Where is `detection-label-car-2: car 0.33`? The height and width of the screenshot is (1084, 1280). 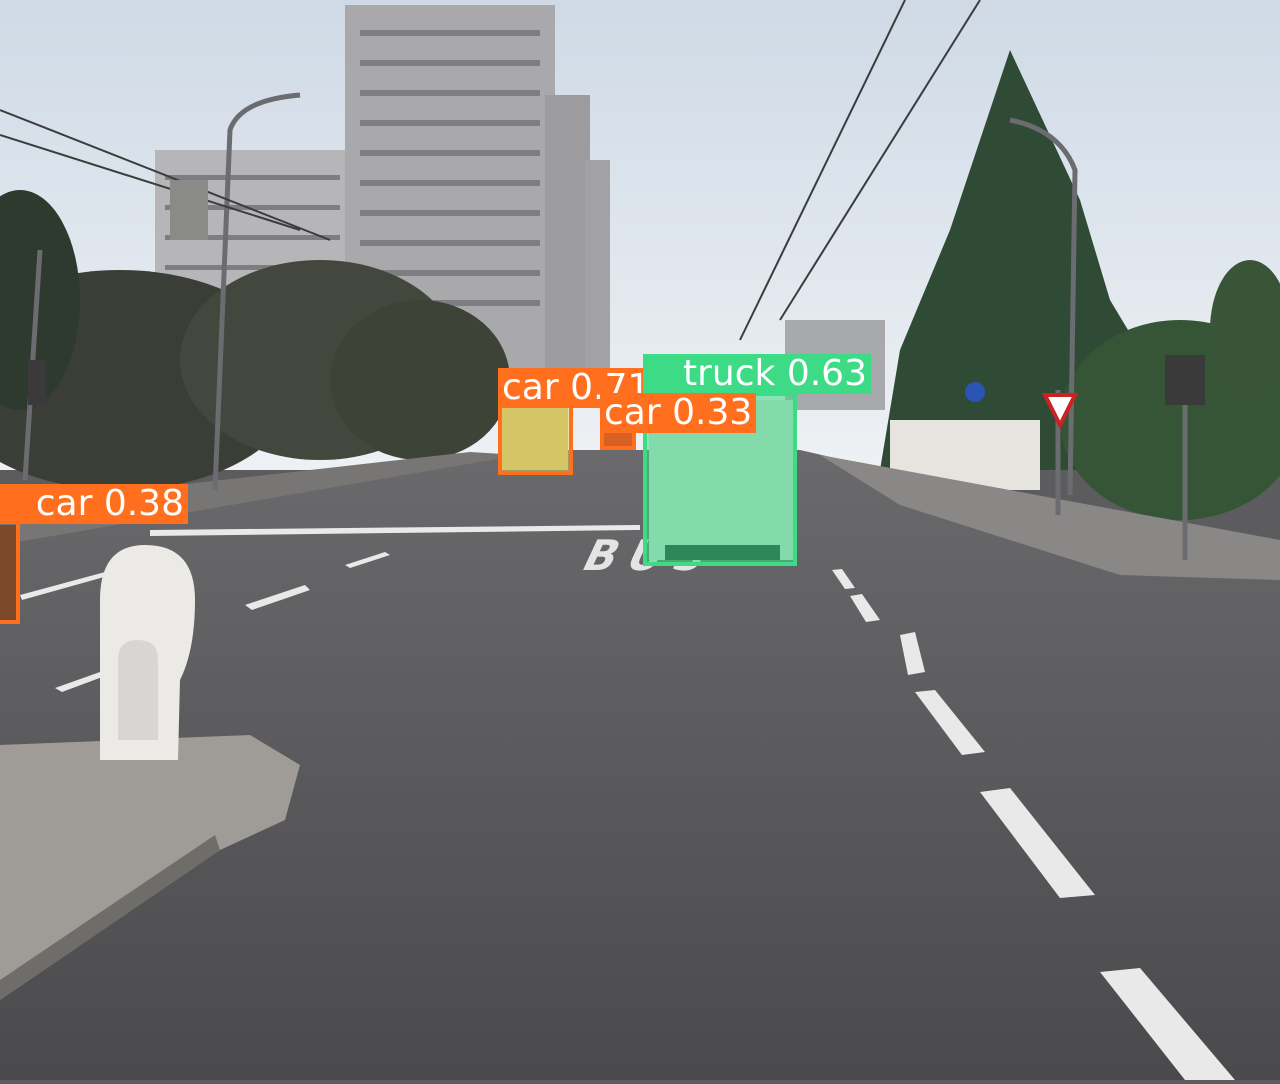
detection-label-car-2: car 0.33 is located at coordinates (678, 413).